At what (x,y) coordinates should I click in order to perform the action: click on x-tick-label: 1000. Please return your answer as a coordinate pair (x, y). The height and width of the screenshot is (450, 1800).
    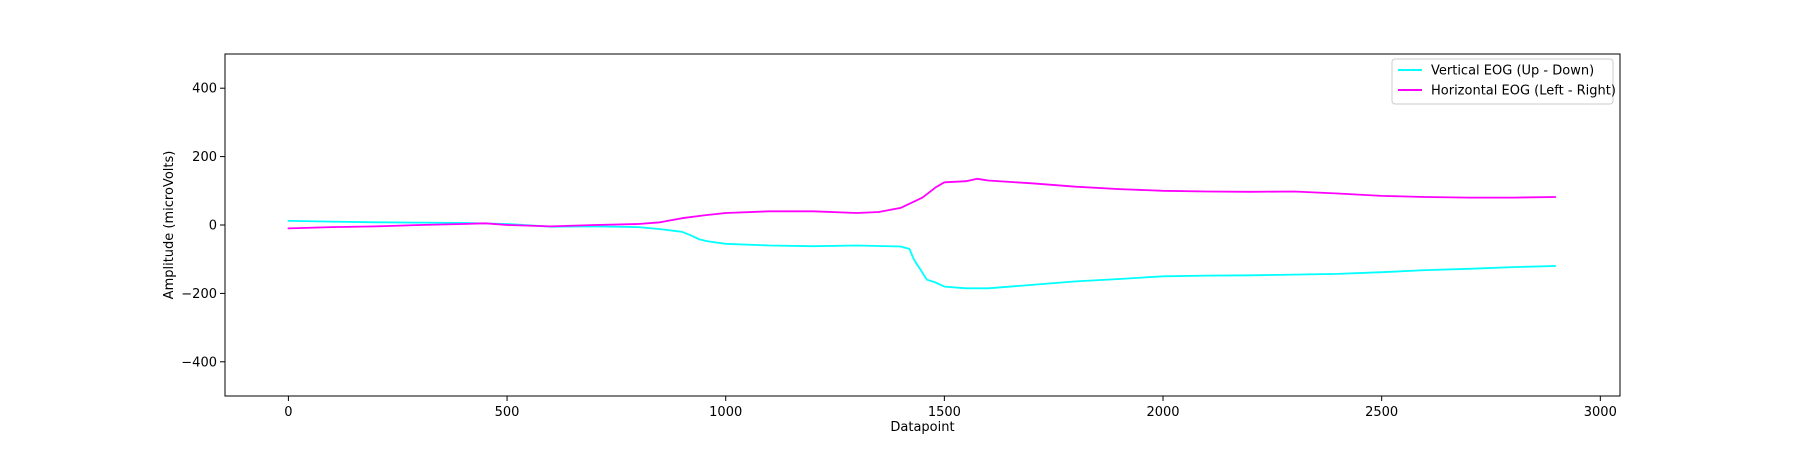
    Looking at the image, I should click on (725, 412).